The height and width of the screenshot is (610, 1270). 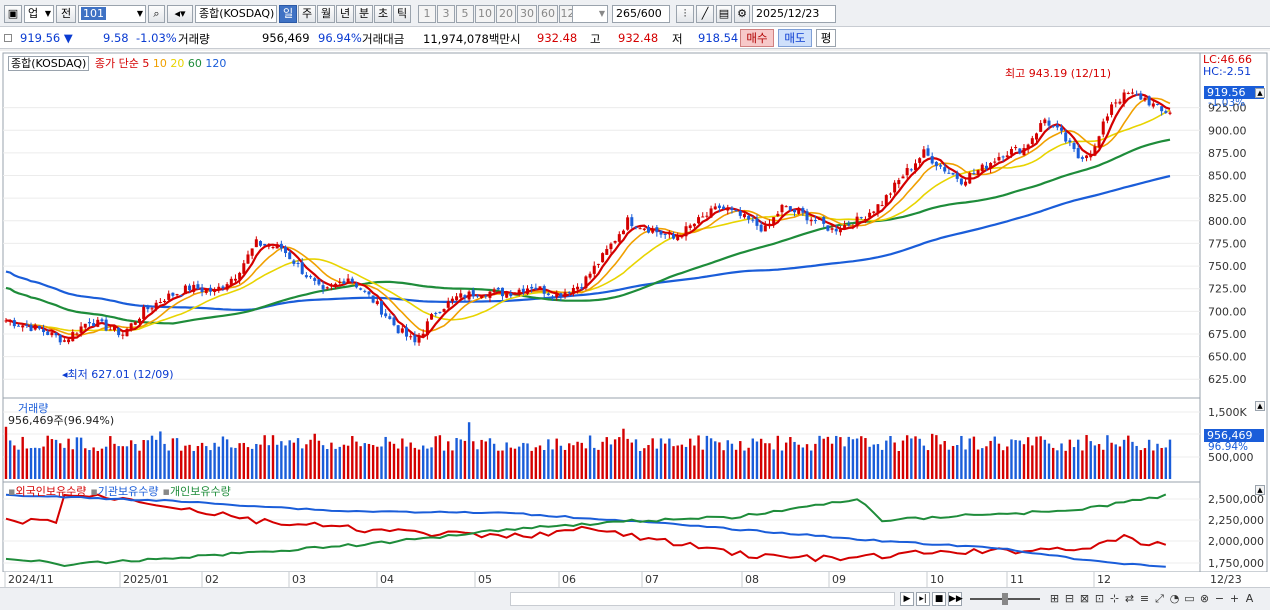 What do you see at coordinates (49, 63) in the screenshot?
I see `legend-instrument: 종합(KOSDAQ)` at bounding box center [49, 63].